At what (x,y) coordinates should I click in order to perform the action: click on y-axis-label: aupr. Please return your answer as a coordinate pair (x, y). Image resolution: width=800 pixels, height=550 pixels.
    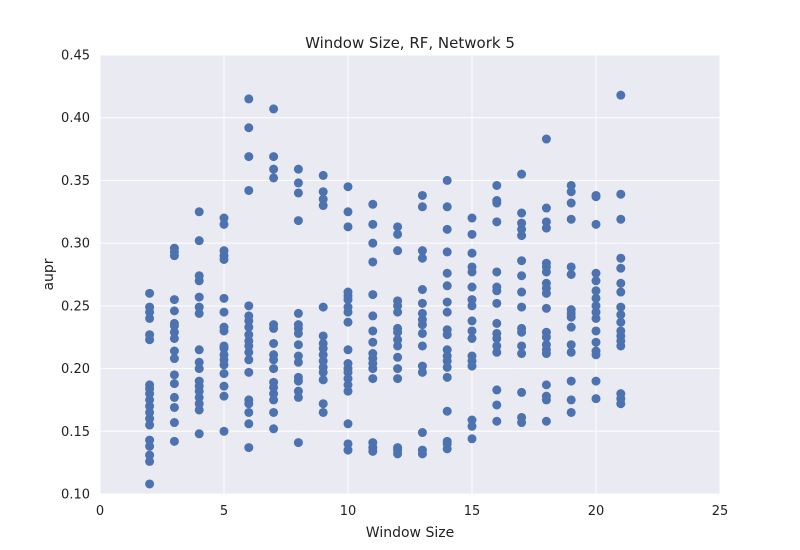
    Looking at the image, I should click on (49, 274).